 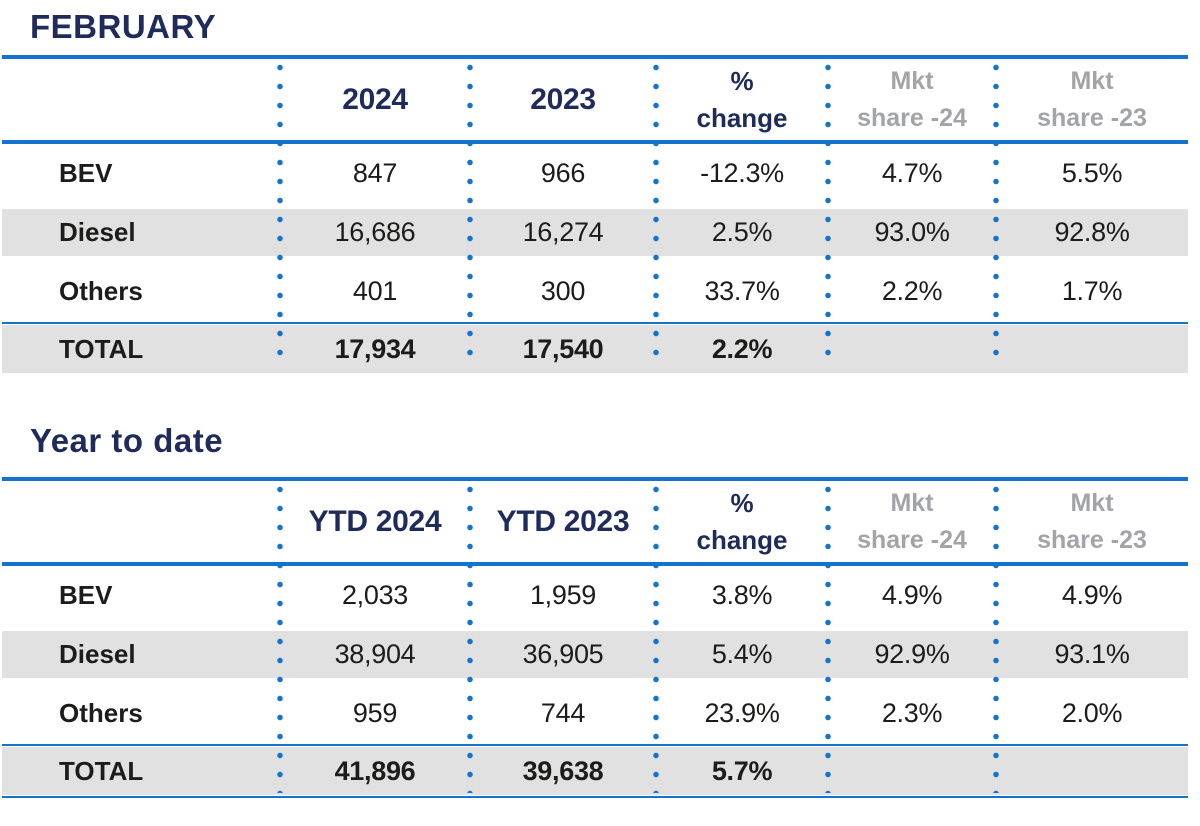 I want to click on table-row-bev: BEV 2,033 1,959 3.8% 4.9% 4.9%, so click(x=595, y=595).